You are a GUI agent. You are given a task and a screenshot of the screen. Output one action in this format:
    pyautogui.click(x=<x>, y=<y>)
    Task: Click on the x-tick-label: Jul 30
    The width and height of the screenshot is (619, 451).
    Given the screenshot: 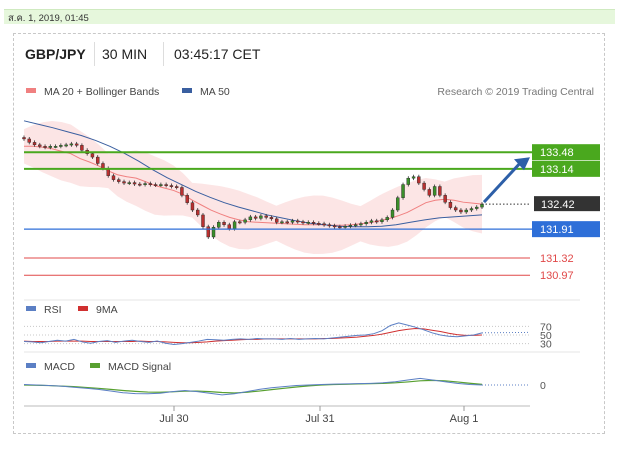 What is the action you would take?
    pyautogui.click(x=173, y=419)
    